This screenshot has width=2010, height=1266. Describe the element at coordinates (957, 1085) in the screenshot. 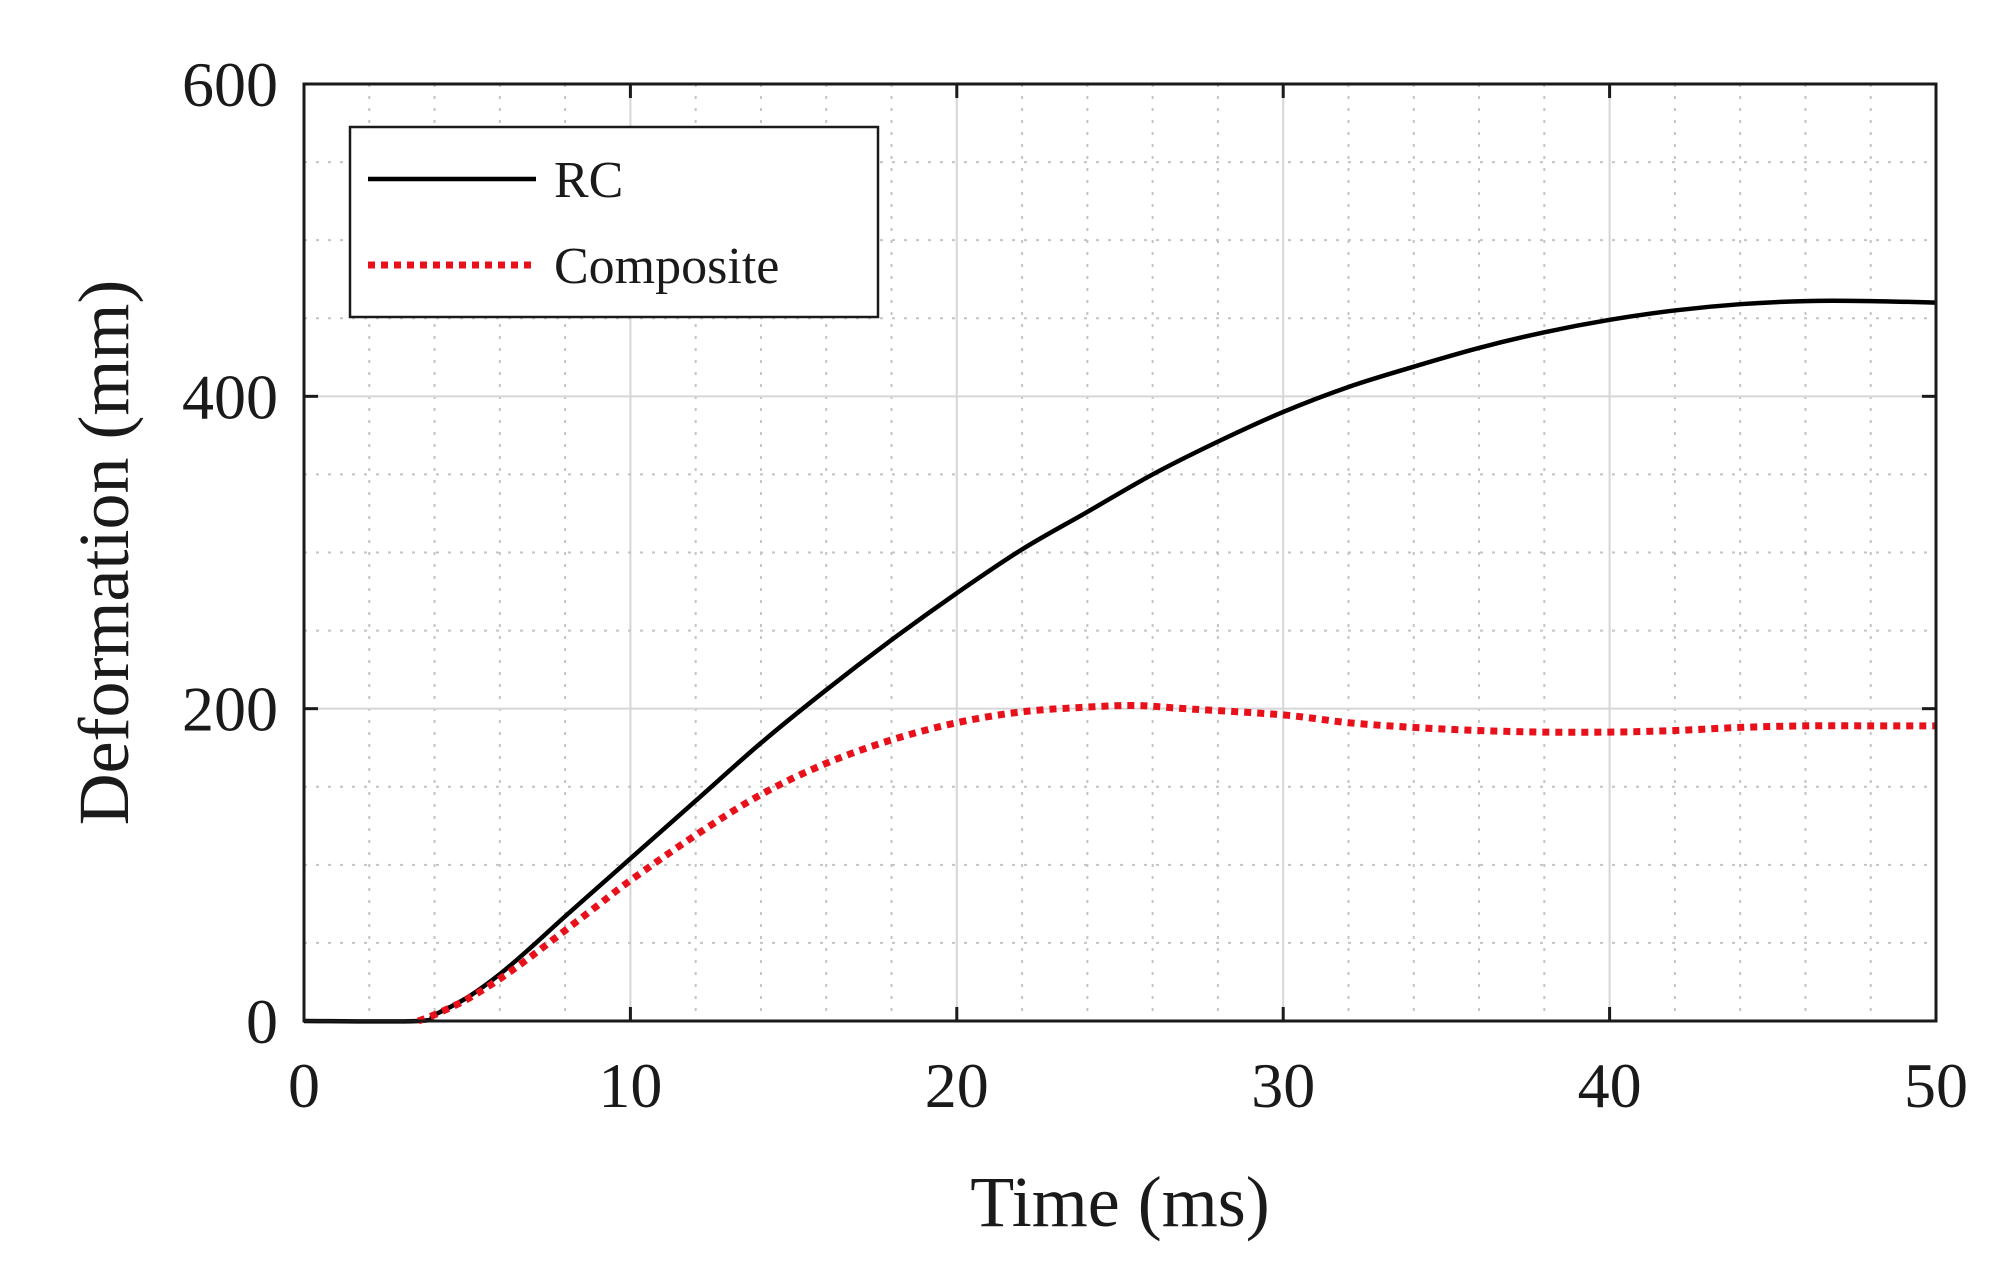

I see `x-tick-label: 20` at that location.